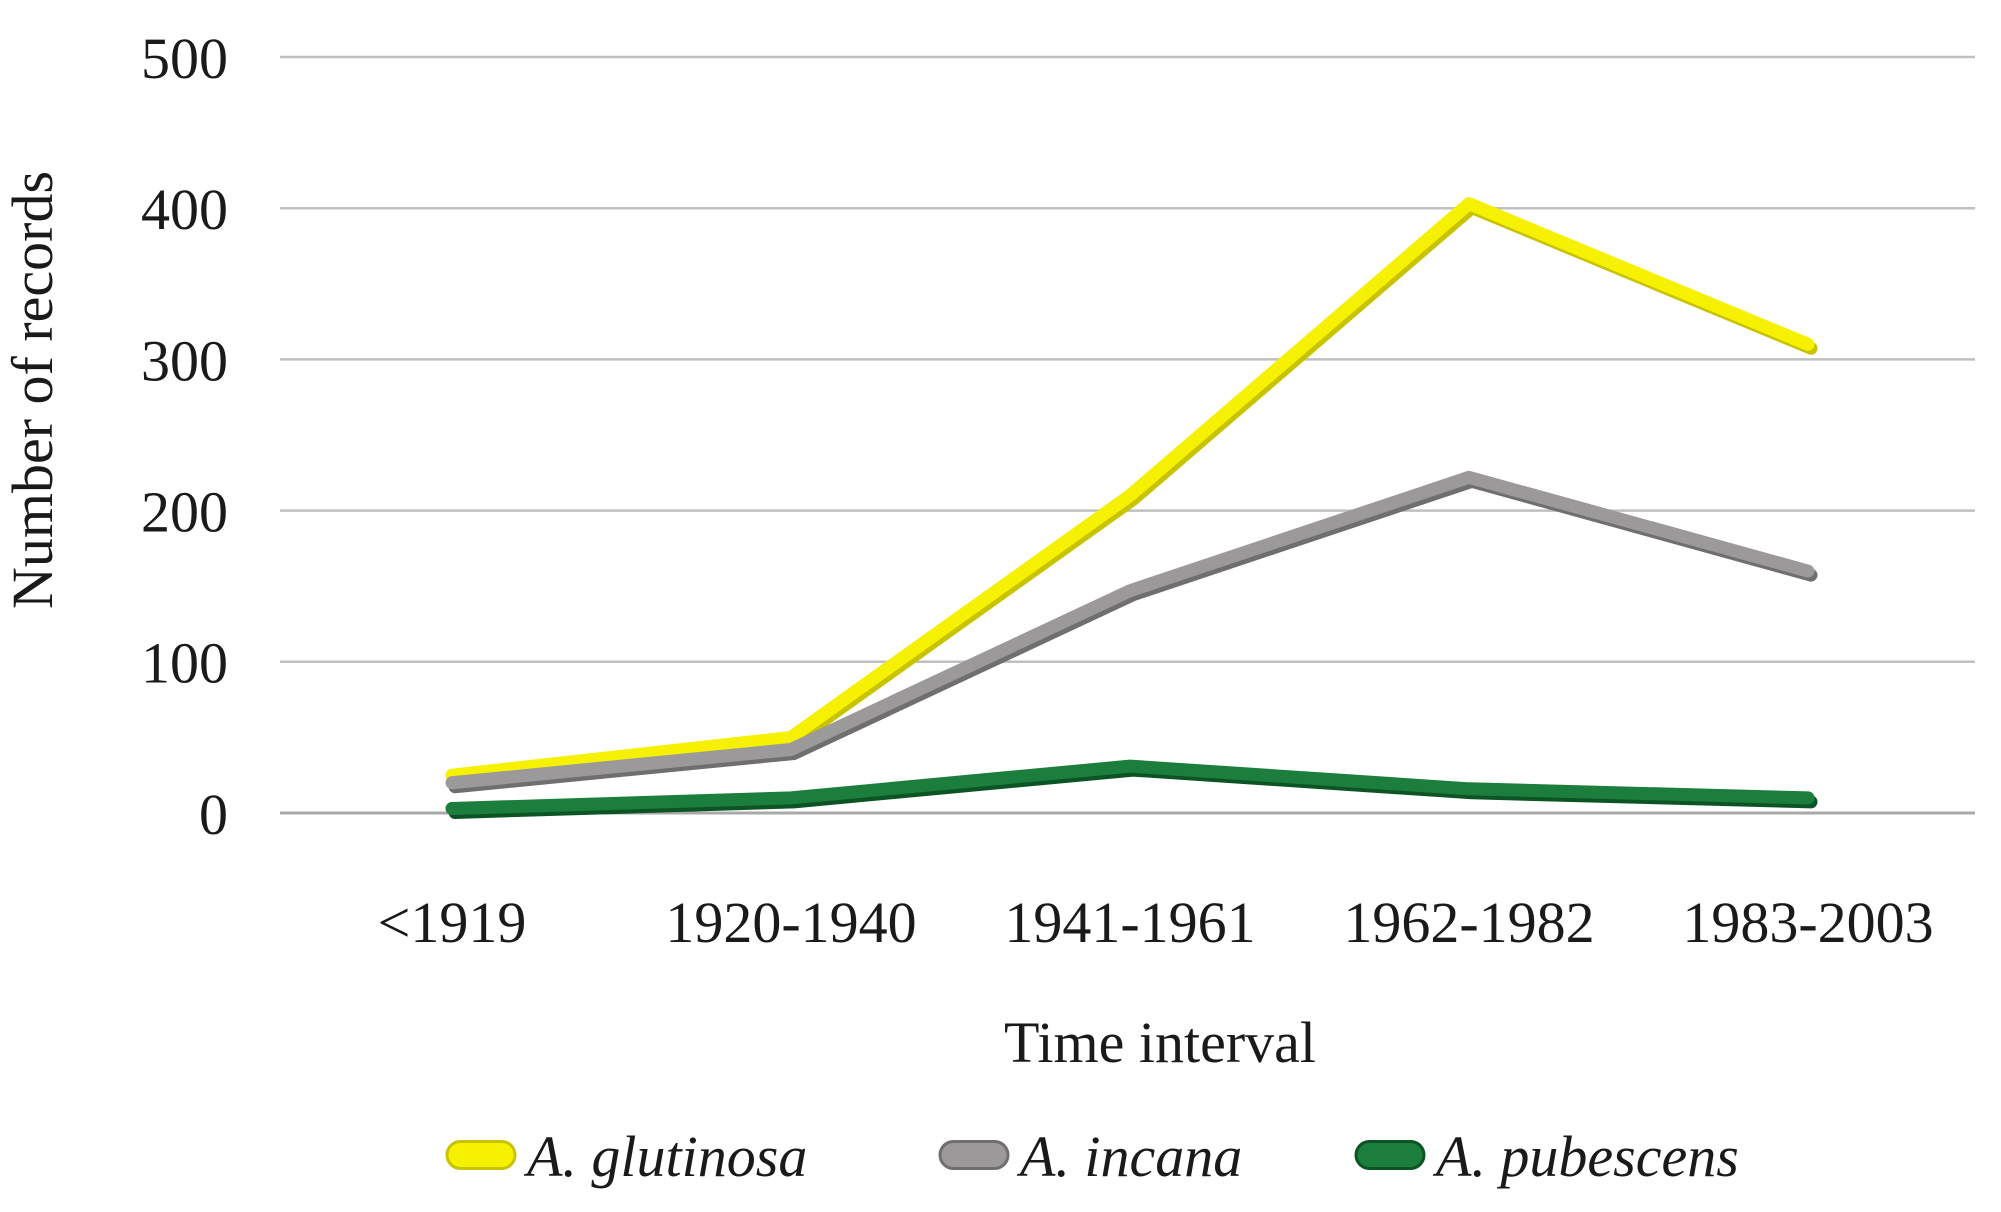 This screenshot has width=2001, height=1212. I want to click on series-line-a-pubescens, so click(1130, 787).